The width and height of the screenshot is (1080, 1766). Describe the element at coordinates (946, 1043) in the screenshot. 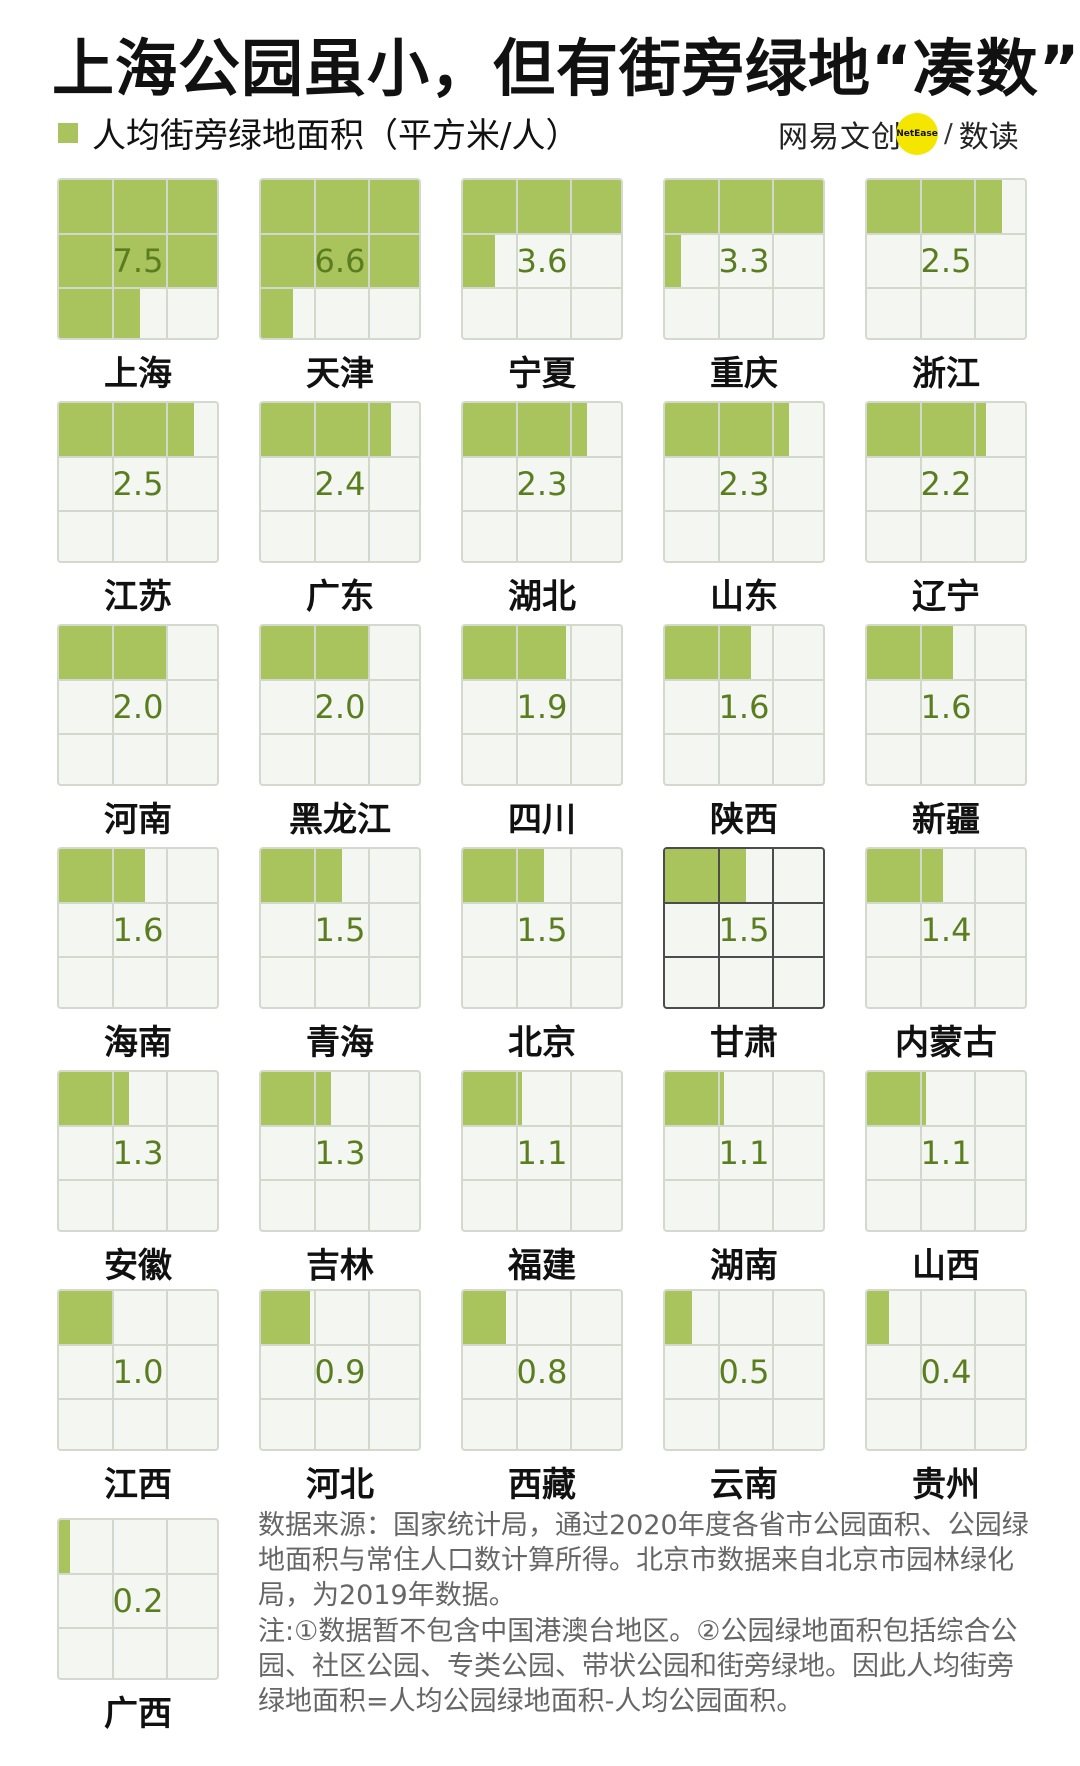

I see `province-label: 内蒙古` at that location.